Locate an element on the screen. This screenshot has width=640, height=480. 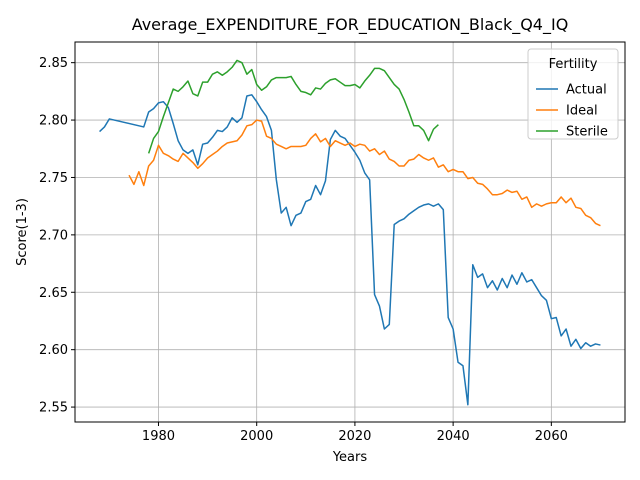
x-tick-label: 2040 is located at coordinates (453, 436).